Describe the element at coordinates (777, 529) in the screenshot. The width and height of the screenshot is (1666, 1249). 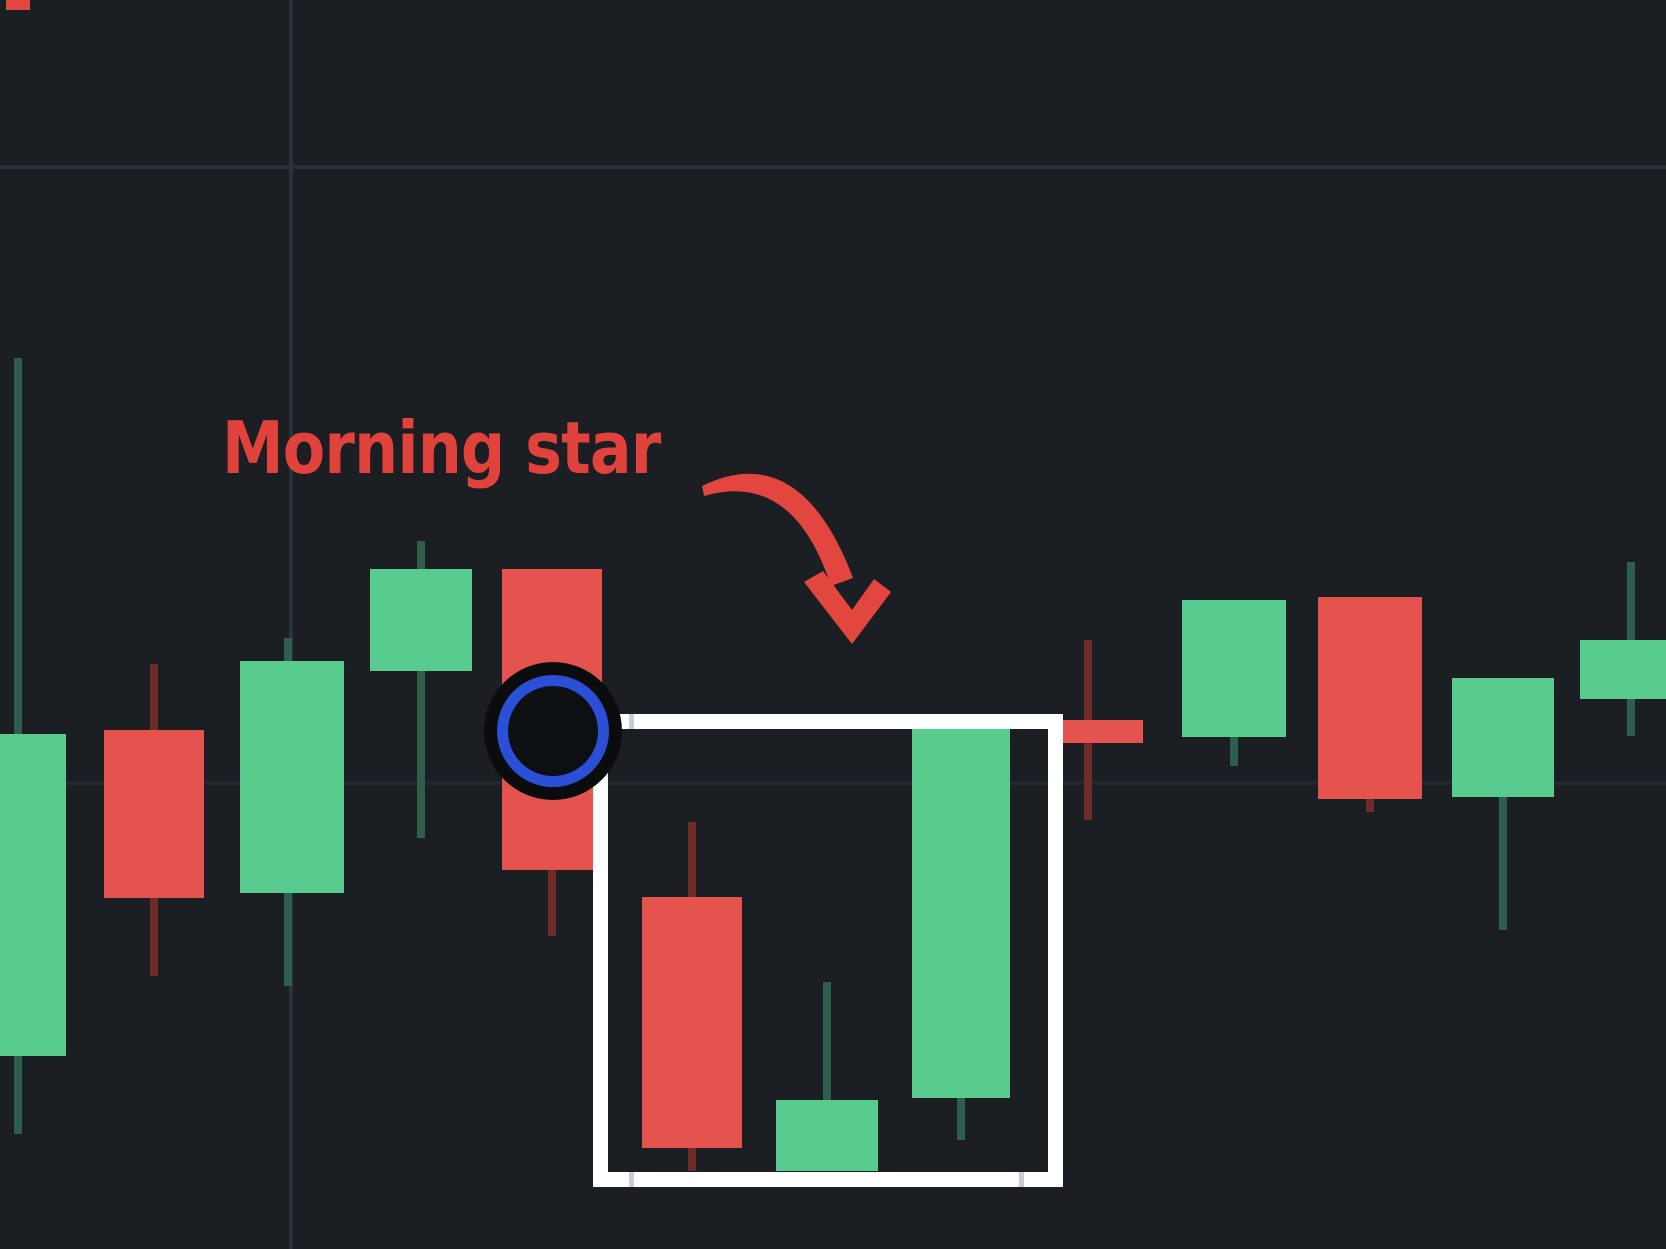
I see `arrow-swoosh` at that location.